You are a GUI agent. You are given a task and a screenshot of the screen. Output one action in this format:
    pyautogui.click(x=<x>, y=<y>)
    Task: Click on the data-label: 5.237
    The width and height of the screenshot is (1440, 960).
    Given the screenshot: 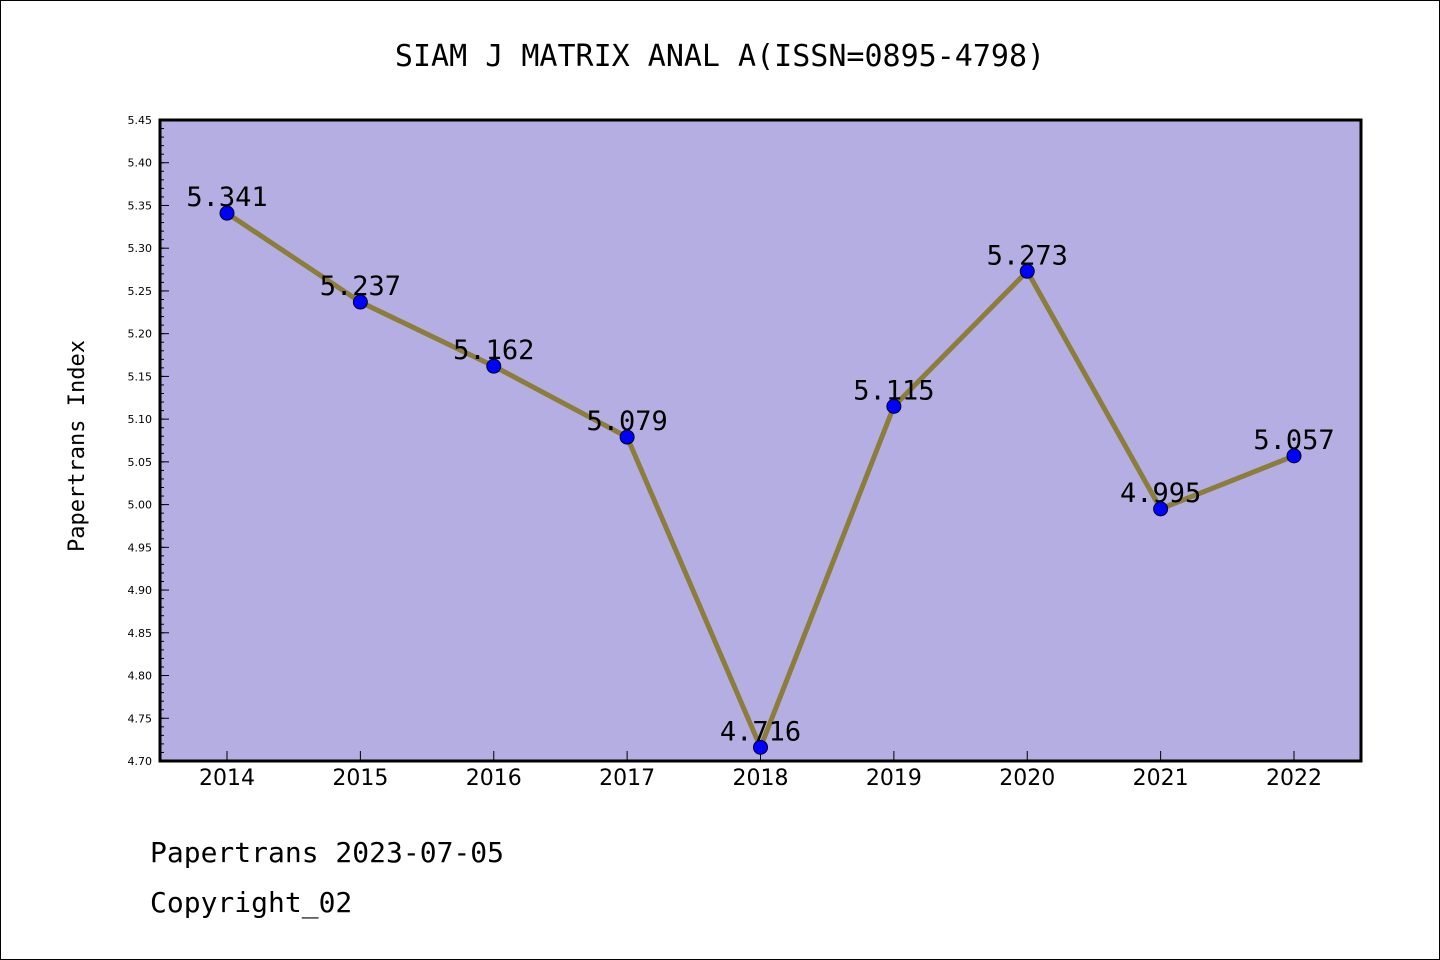 What is the action you would take?
    pyautogui.click(x=360, y=286)
    